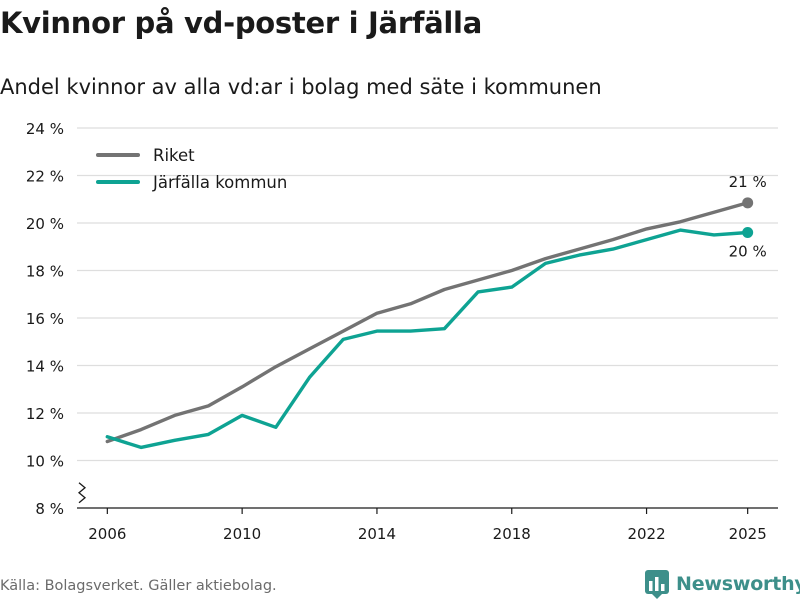 This screenshot has width=800, height=600. I want to click on legend-label-0: Riket, so click(174, 155).